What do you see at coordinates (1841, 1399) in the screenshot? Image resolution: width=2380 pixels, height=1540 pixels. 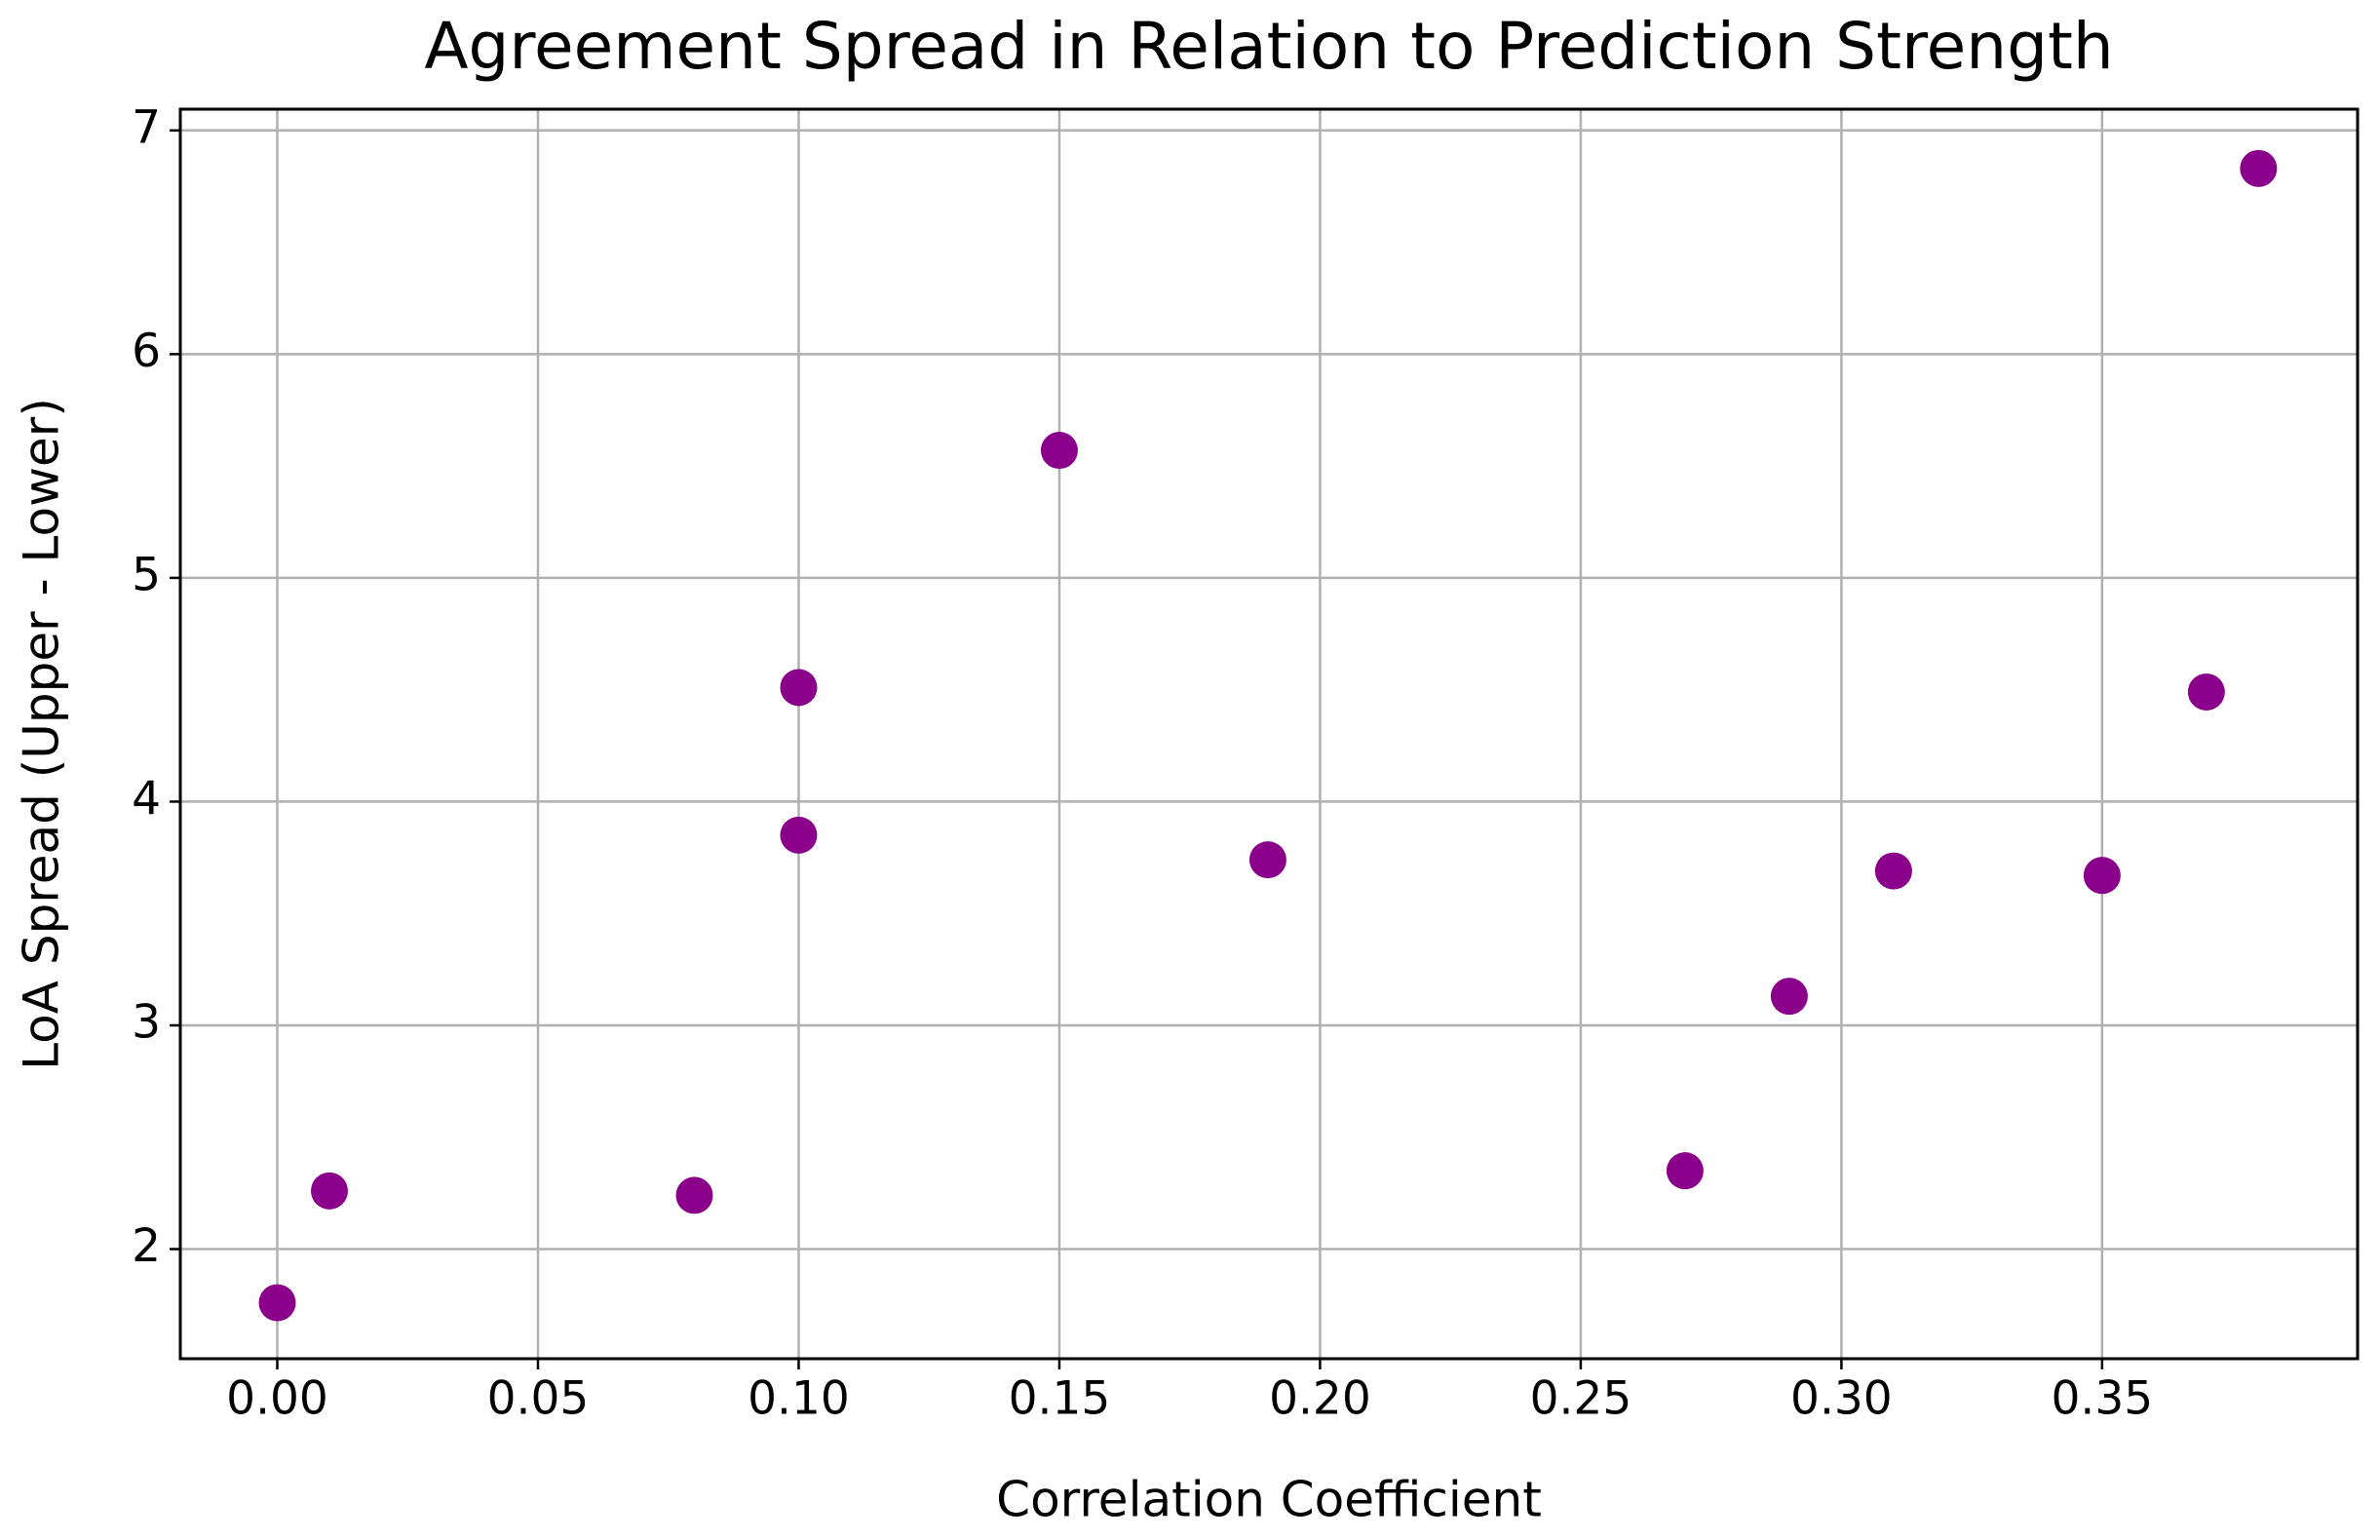 I see `x-tick-label: 0.30` at bounding box center [1841, 1399].